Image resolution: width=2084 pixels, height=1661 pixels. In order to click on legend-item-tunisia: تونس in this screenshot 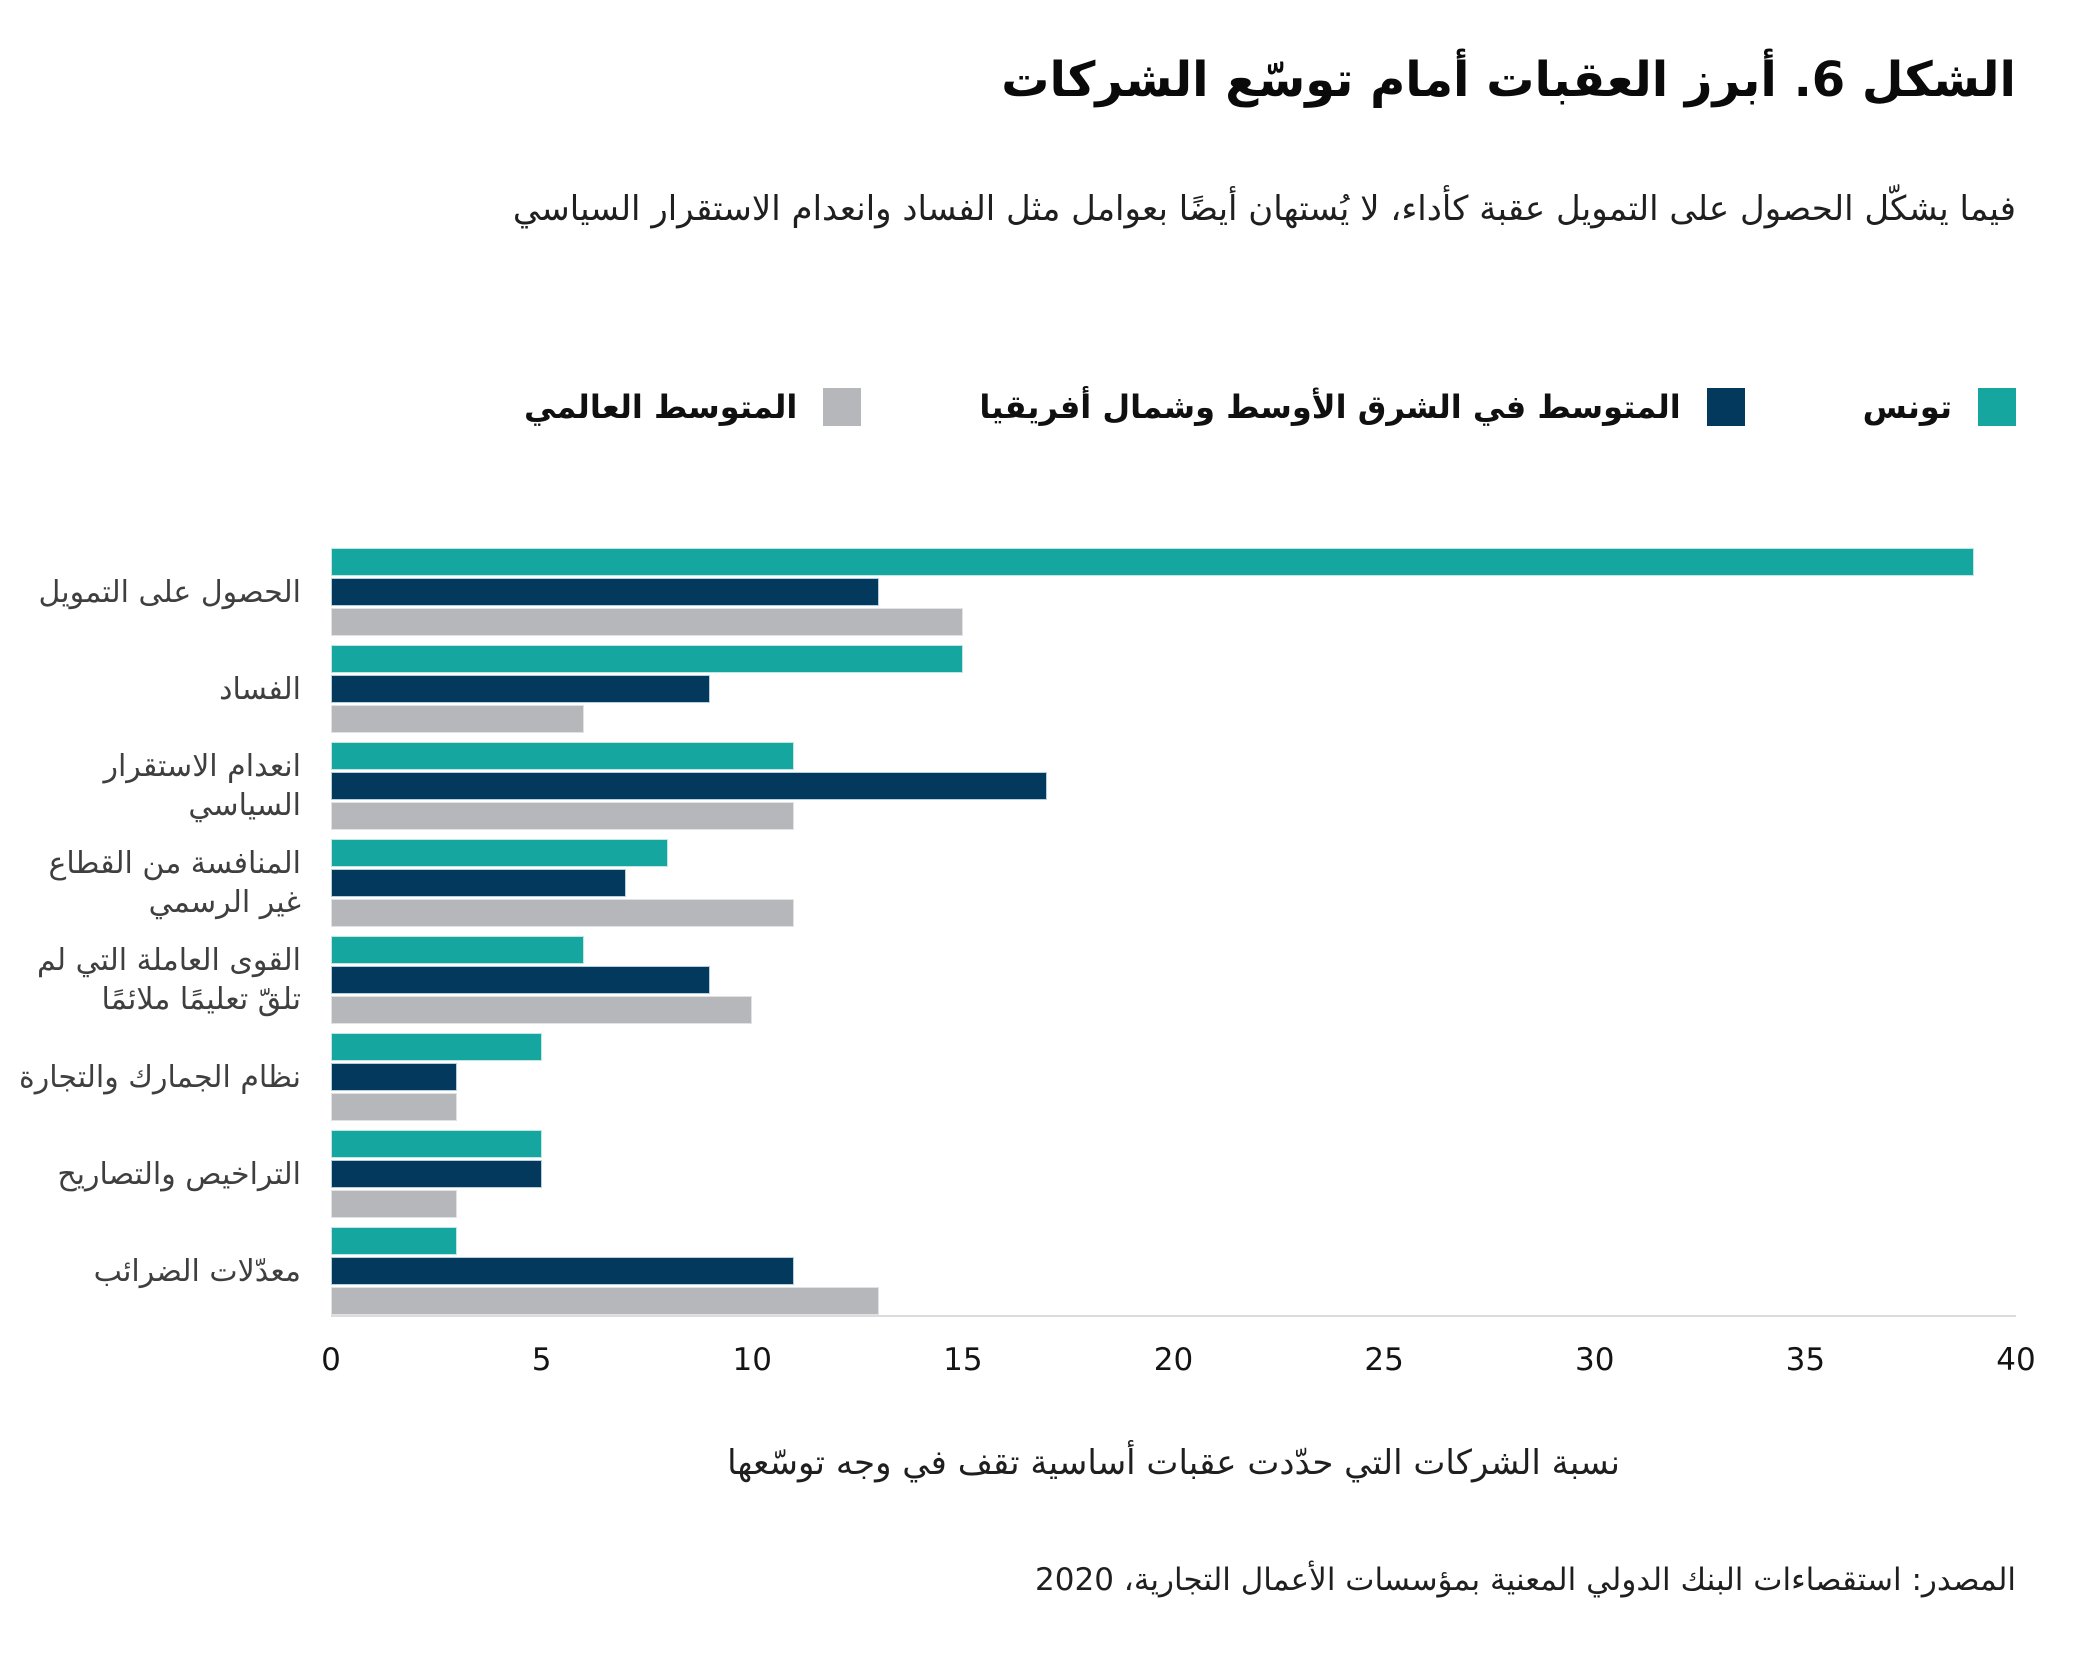, I will do `click(1939, 407)`.